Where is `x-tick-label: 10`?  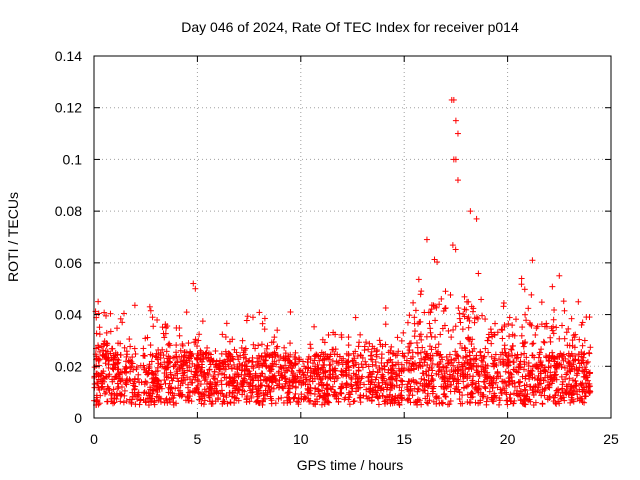 x-tick-label: 10 is located at coordinates (301, 439).